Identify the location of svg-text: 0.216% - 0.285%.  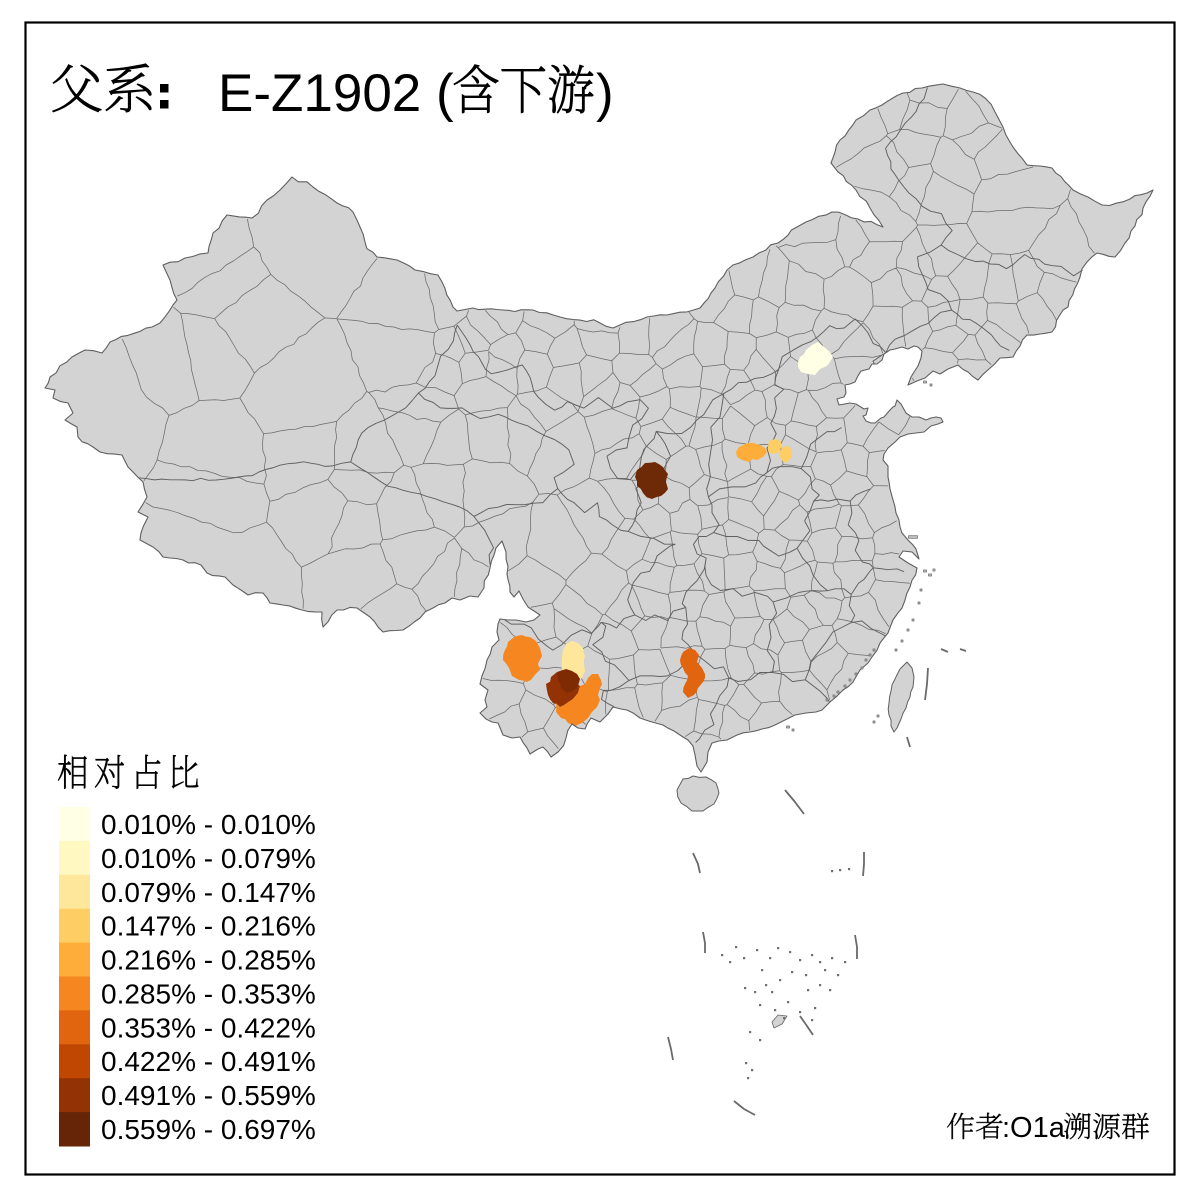
(208, 960).